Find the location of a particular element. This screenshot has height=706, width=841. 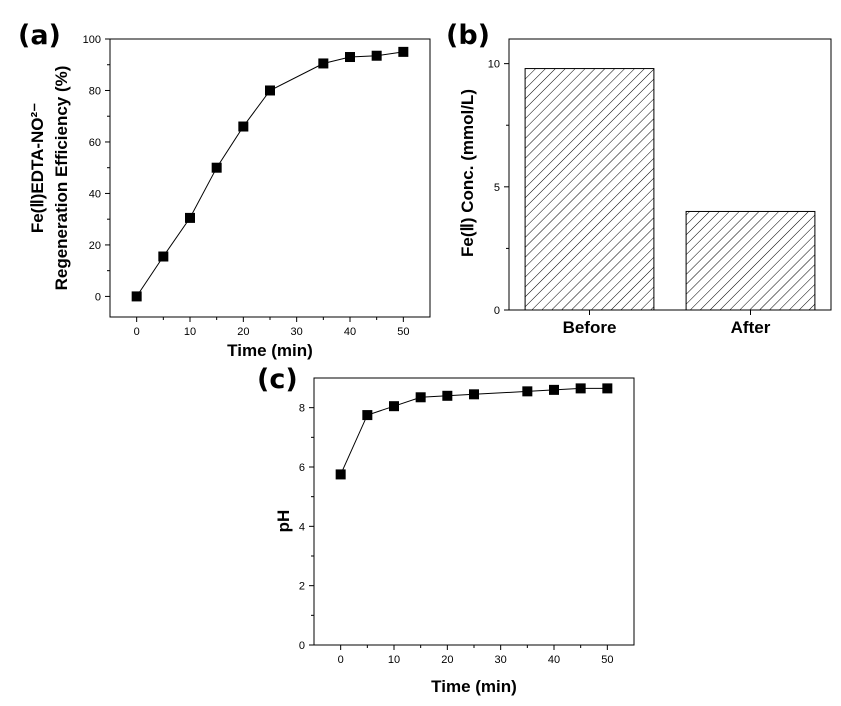

panel-c-x-tick-label: 0 is located at coordinates (341, 660).